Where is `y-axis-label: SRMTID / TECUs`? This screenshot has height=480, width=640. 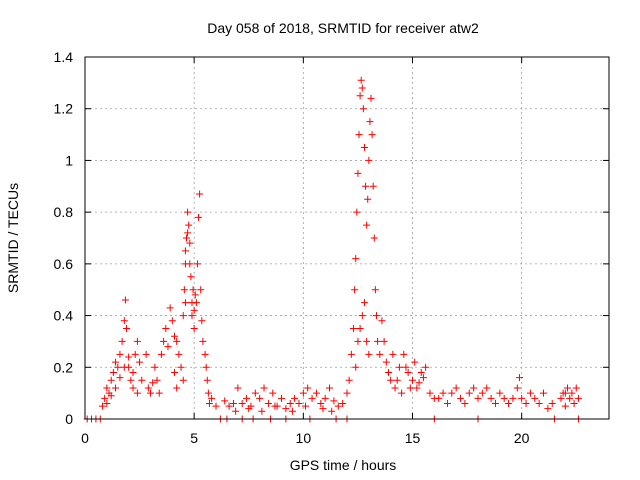 y-axis-label: SRMTID / TECUs is located at coordinates (13, 238).